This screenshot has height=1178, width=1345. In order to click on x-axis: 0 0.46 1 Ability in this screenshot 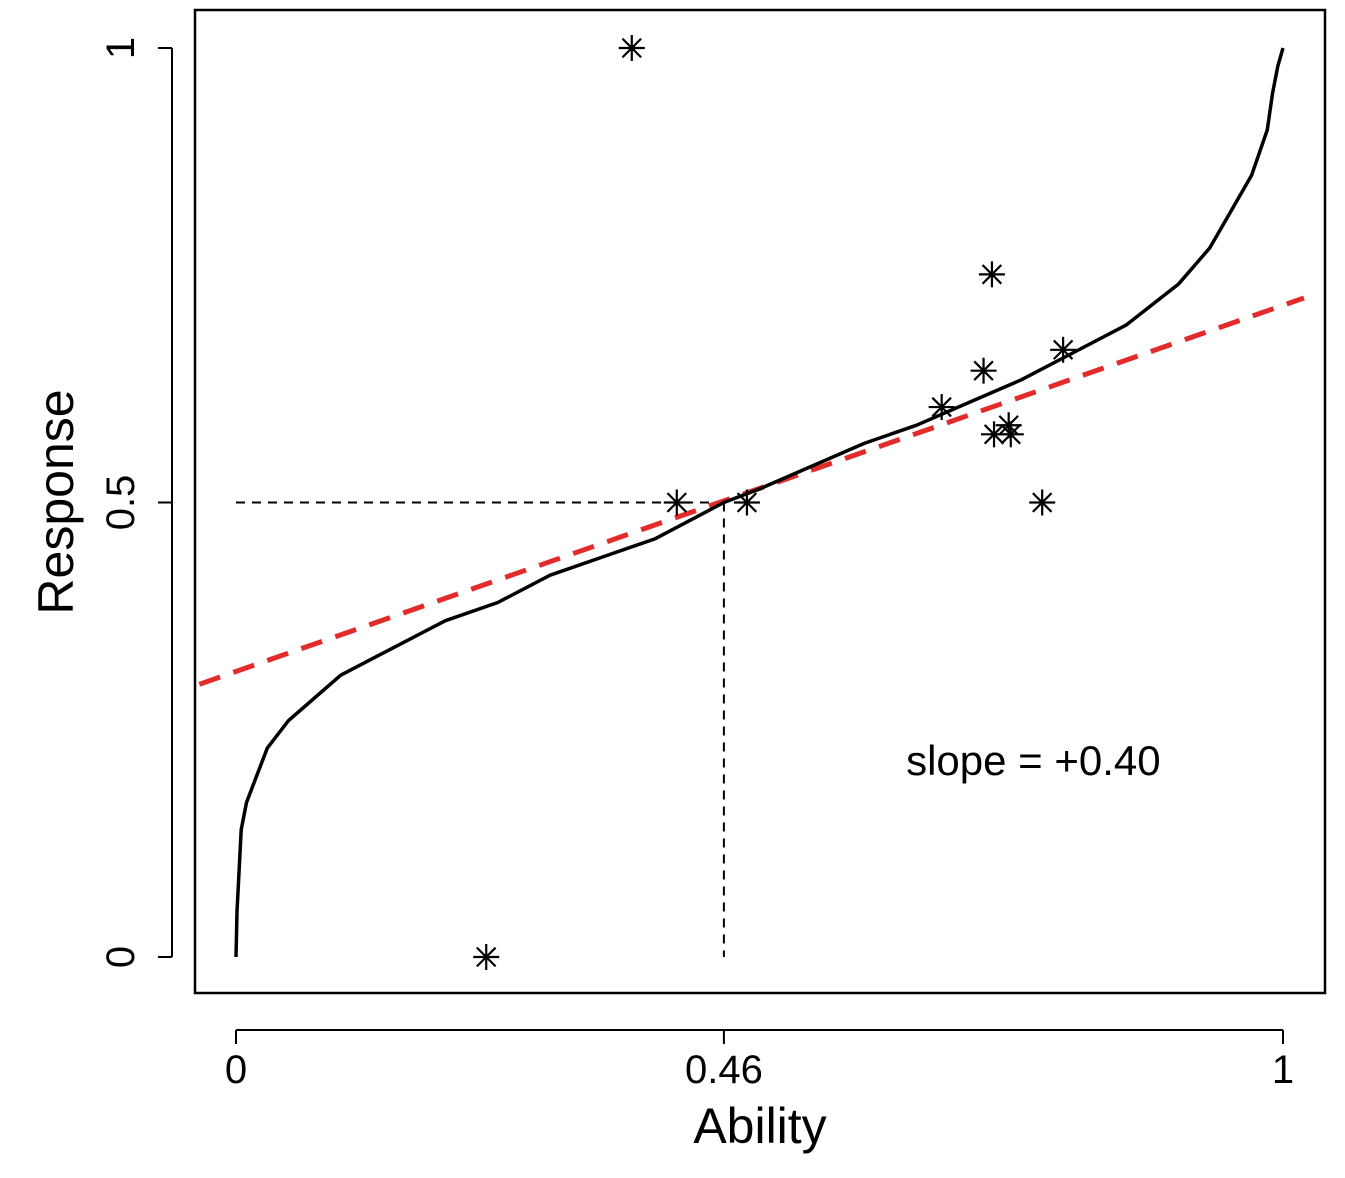, I will do `click(759, 1091)`.